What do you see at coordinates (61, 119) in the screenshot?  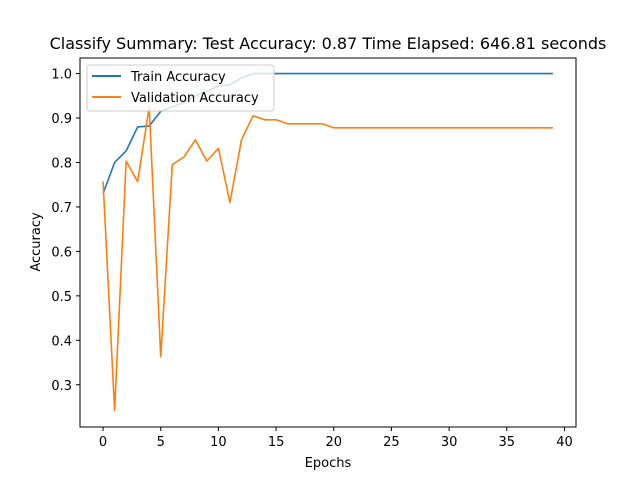 I see `y-tick-label: 0.9` at bounding box center [61, 119].